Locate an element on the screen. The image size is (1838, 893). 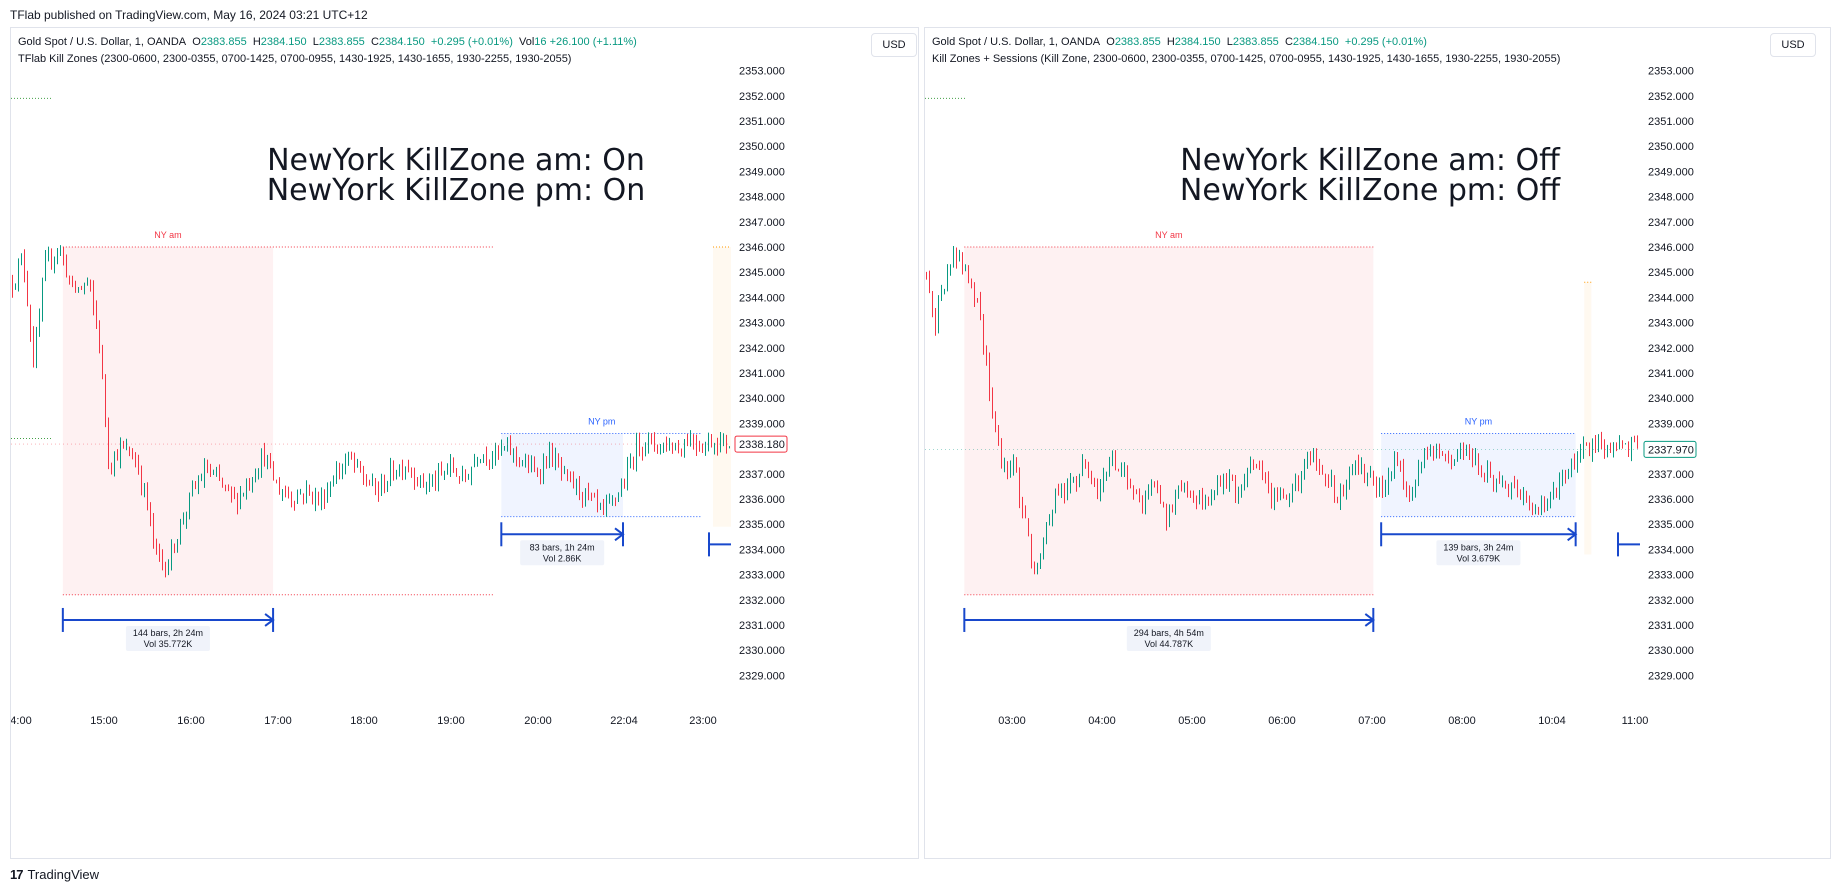
x-tick-label: 03:00 is located at coordinates (1012, 721).